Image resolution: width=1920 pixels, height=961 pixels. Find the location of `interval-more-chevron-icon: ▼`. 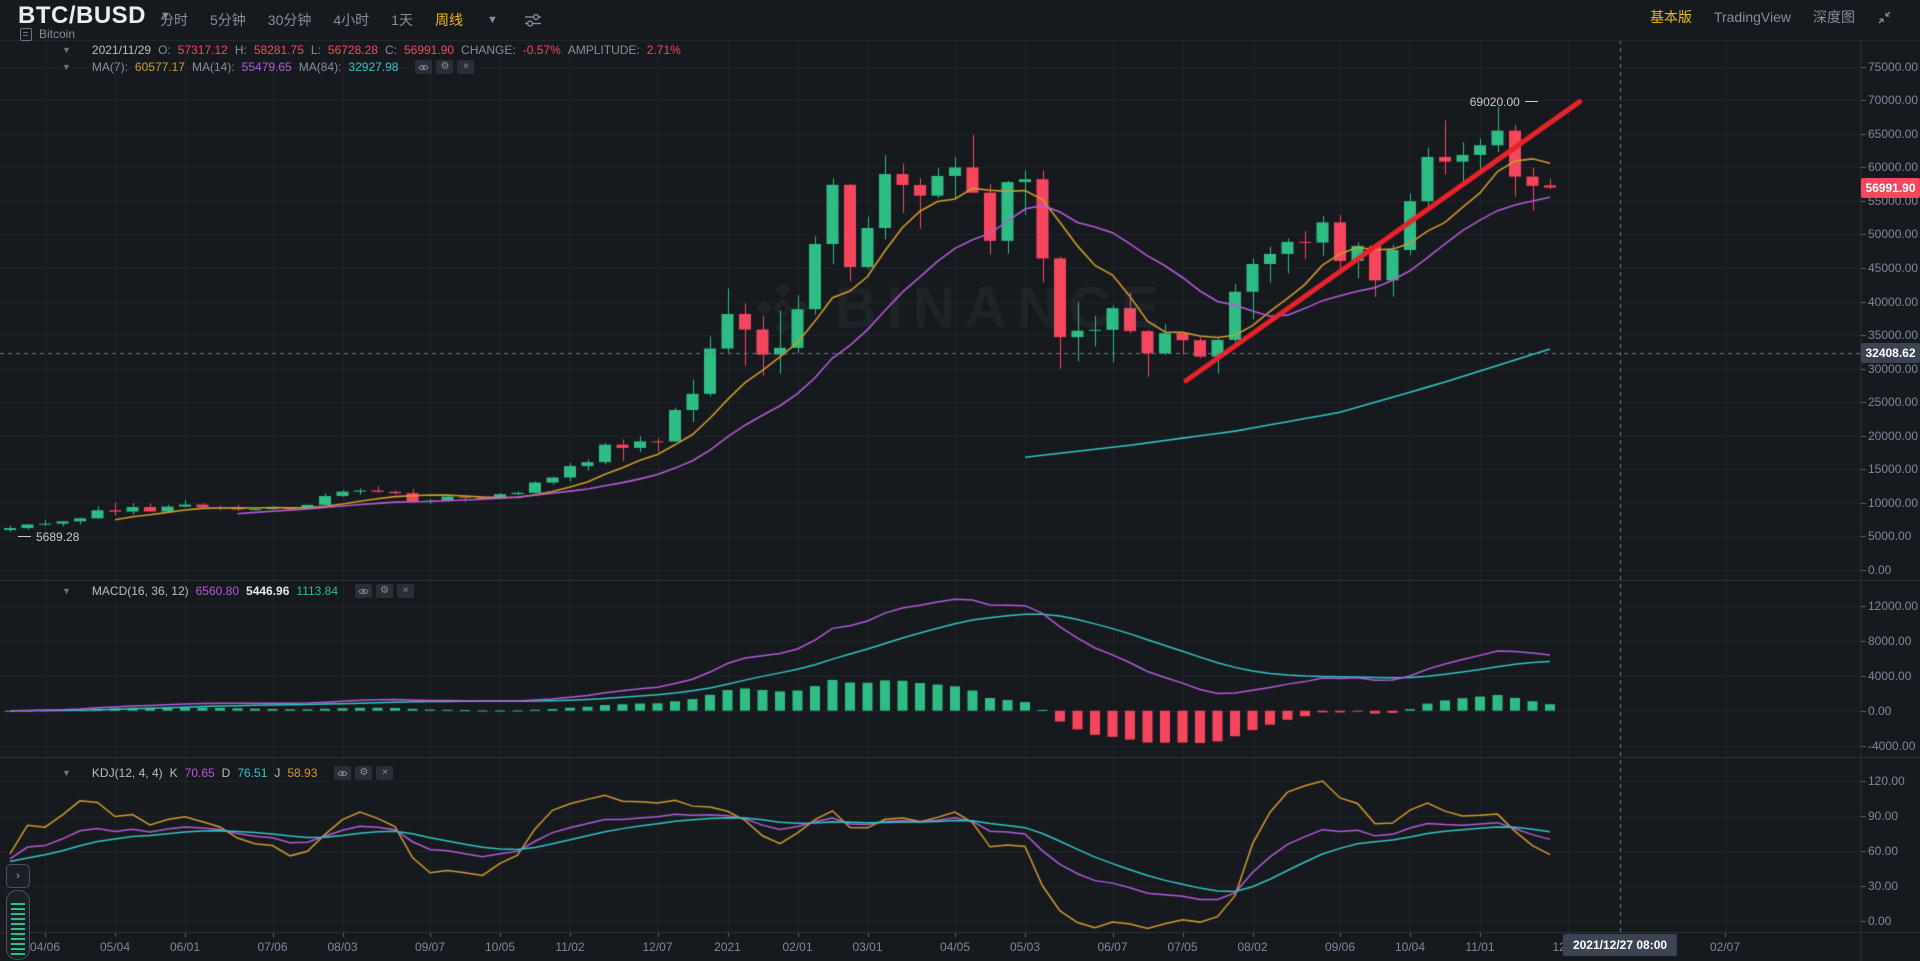

interval-more-chevron-icon: ▼ is located at coordinates (492, 20).